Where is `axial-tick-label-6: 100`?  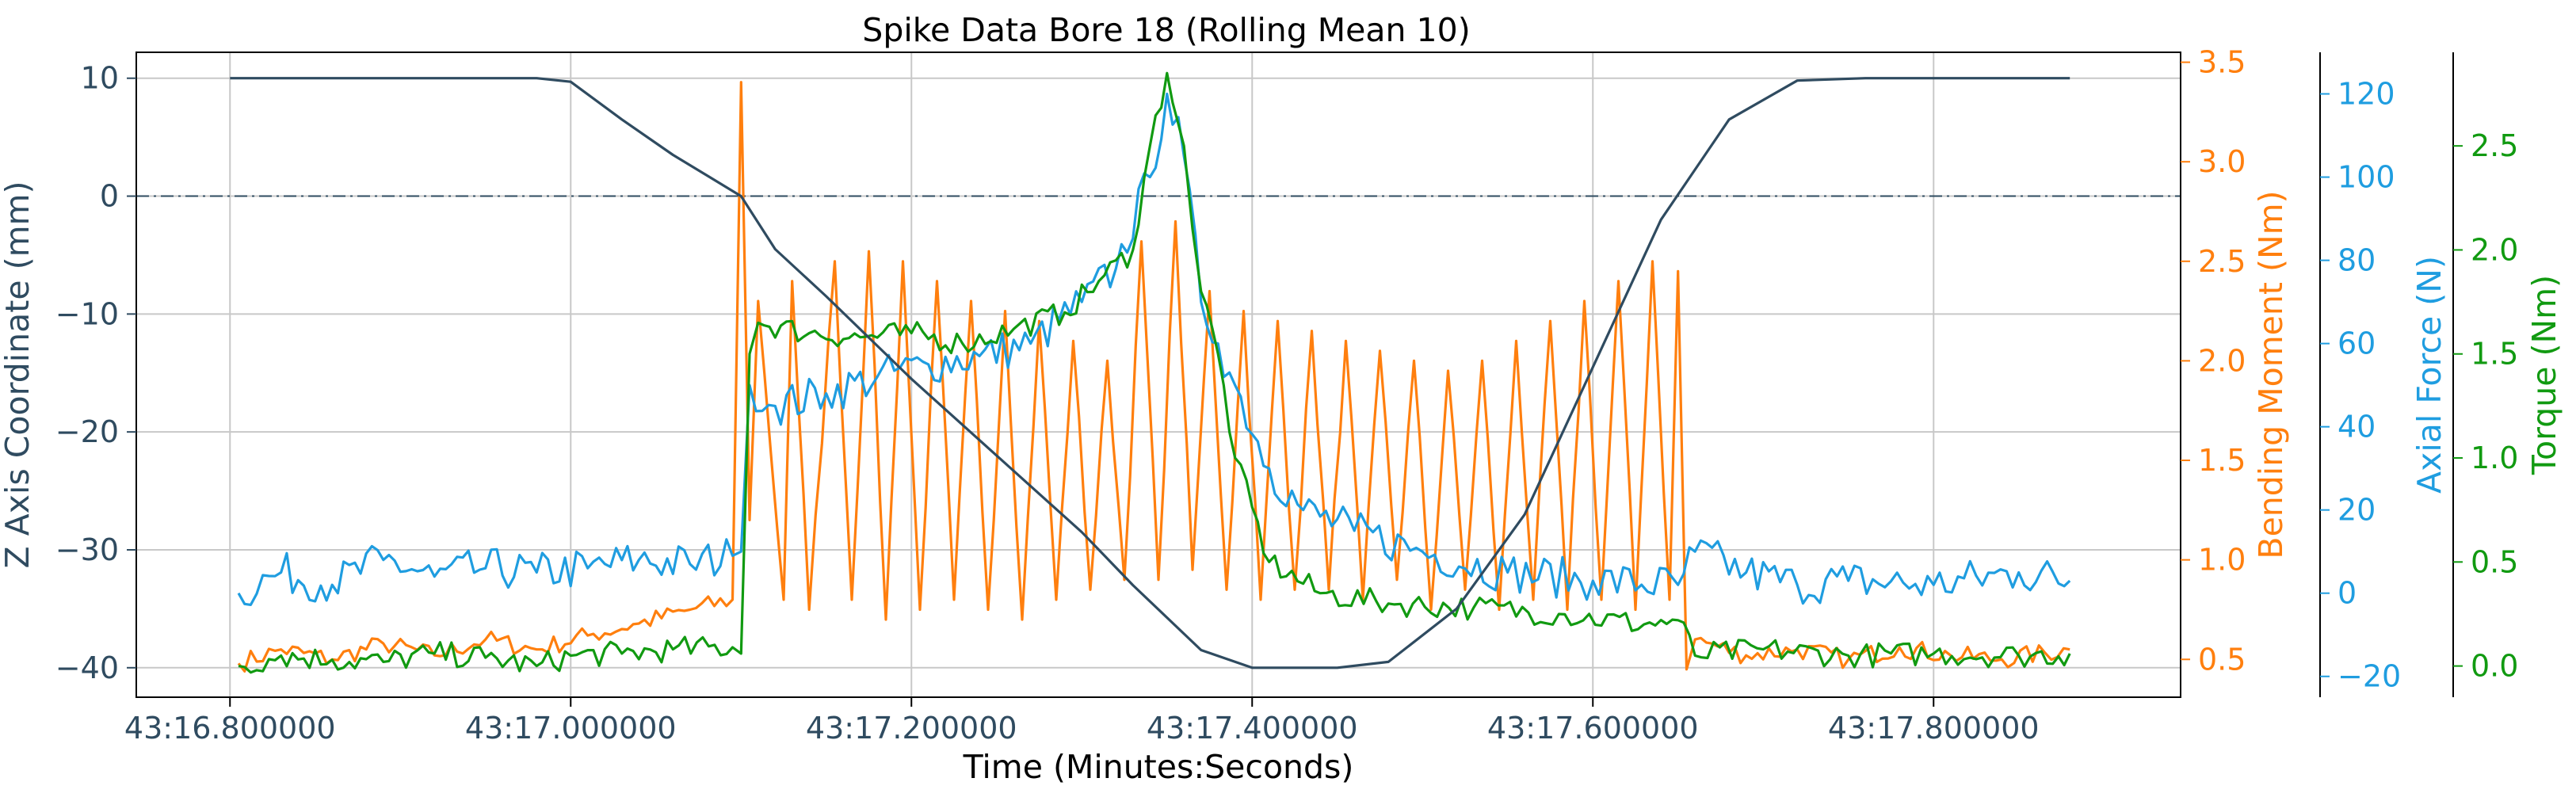
axial-tick-label-6: 100 is located at coordinates (2366, 177).